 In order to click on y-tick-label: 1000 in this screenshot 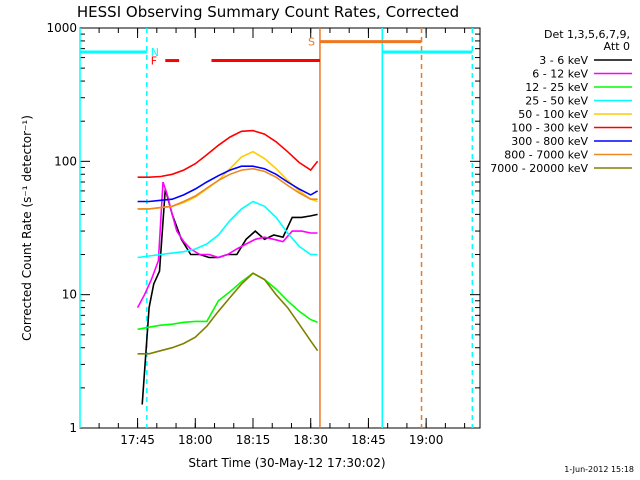, I will do `click(61, 28)`.